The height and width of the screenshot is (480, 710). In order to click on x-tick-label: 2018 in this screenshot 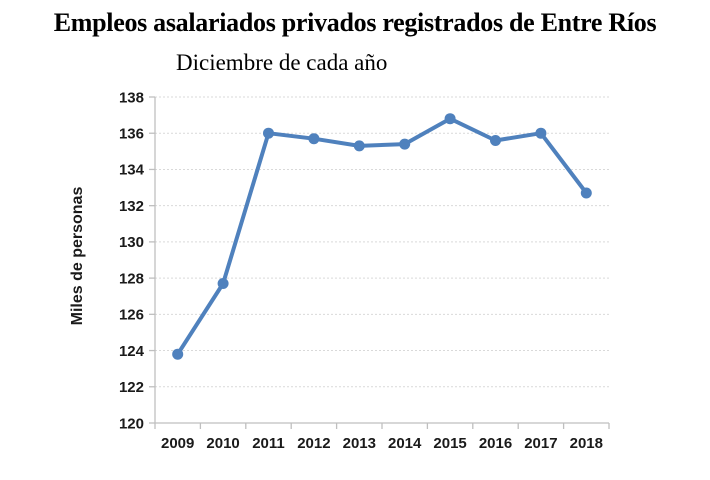, I will do `click(586, 443)`.